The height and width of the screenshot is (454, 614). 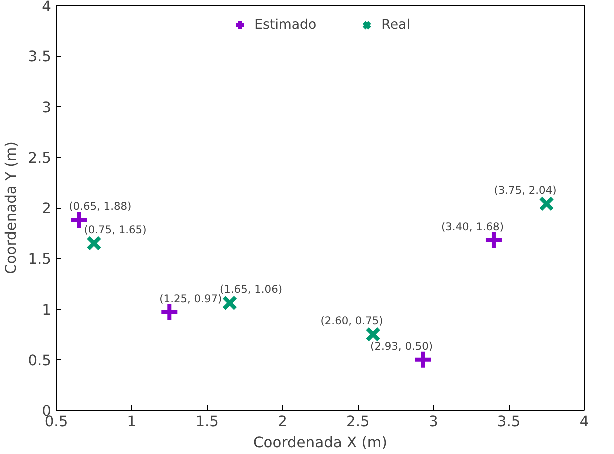 I want to click on y-axis-title: Coordenada Y (m), so click(x=11, y=208).